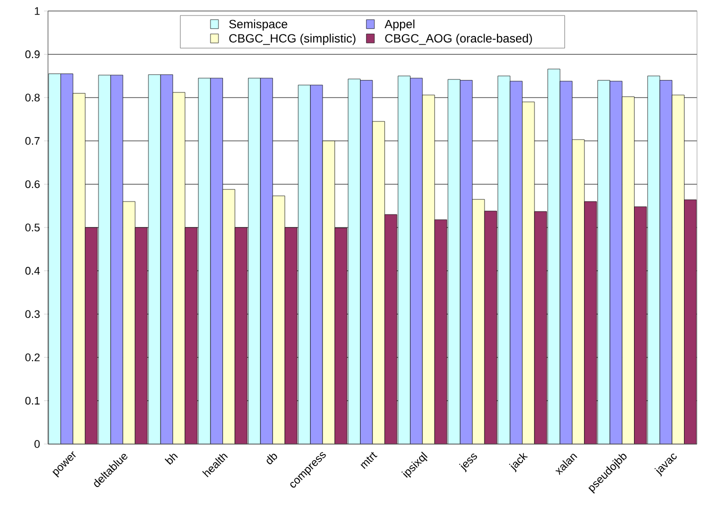 The height and width of the screenshot is (527, 701). What do you see at coordinates (32, 54) in the screenshot?
I see `y-tick-label: 0.9` at bounding box center [32, 54].